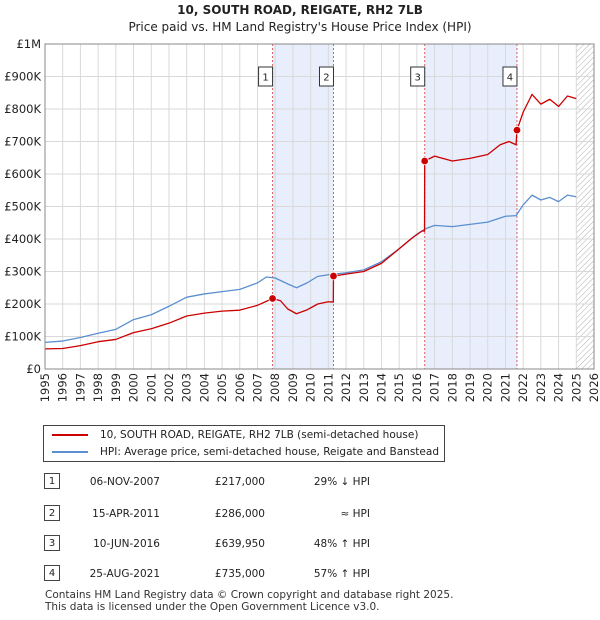 The image size is (600, 620). I want to click on x-tick-label: 2026, so click(593, 387).